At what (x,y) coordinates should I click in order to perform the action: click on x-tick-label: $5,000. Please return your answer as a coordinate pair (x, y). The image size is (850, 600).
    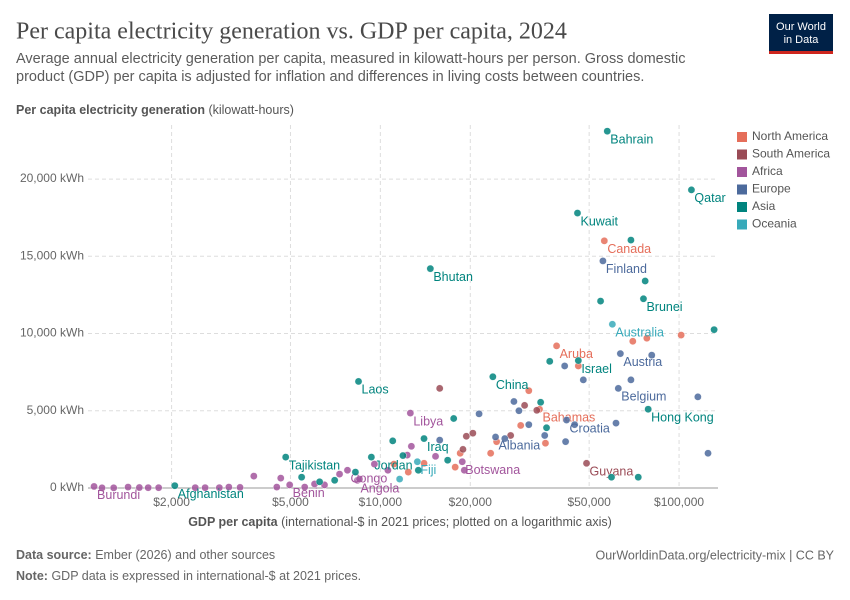
    Looking at the image, I should click on (290, 502).